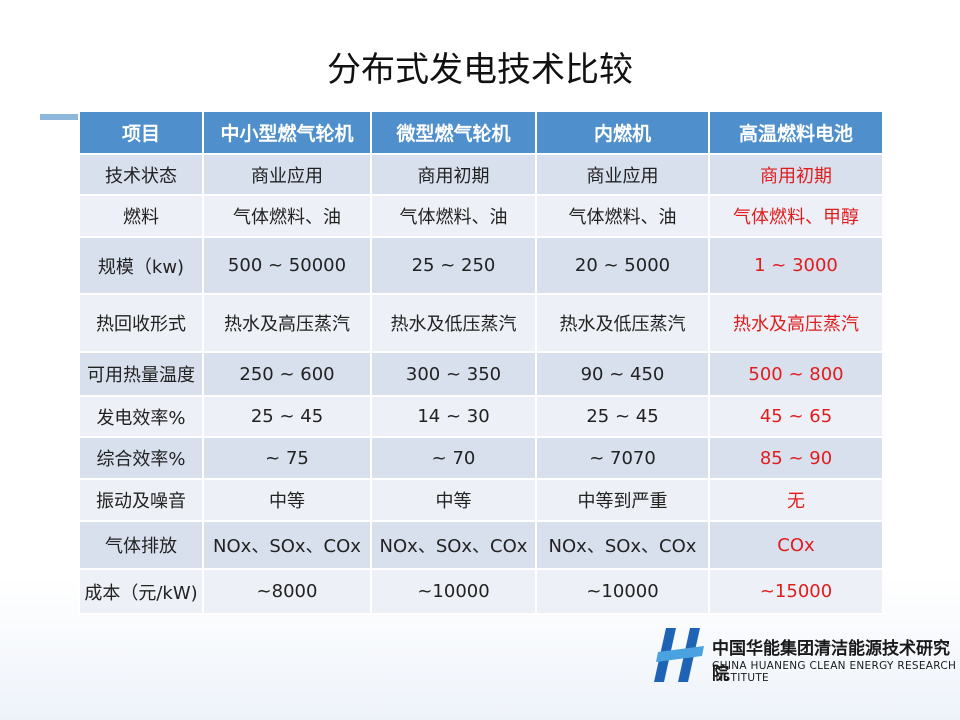 The image size is (960, 720). Describe the element at coordinates (796, 545) in the screenshot. I see `table-cell: COx` at that location.